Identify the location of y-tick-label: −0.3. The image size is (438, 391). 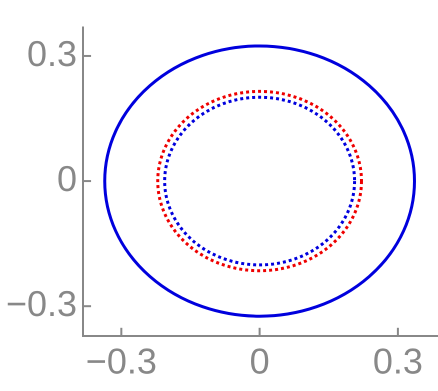
(42, 303).